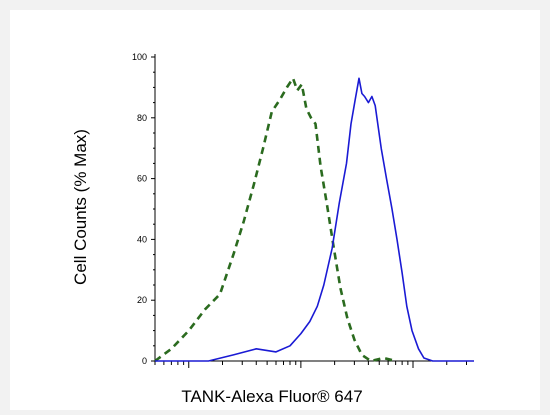  What do you see at coordinates (142, 300) in the screenshot?
I see `y-tick-label: 20` at bounding box center [142, 300].